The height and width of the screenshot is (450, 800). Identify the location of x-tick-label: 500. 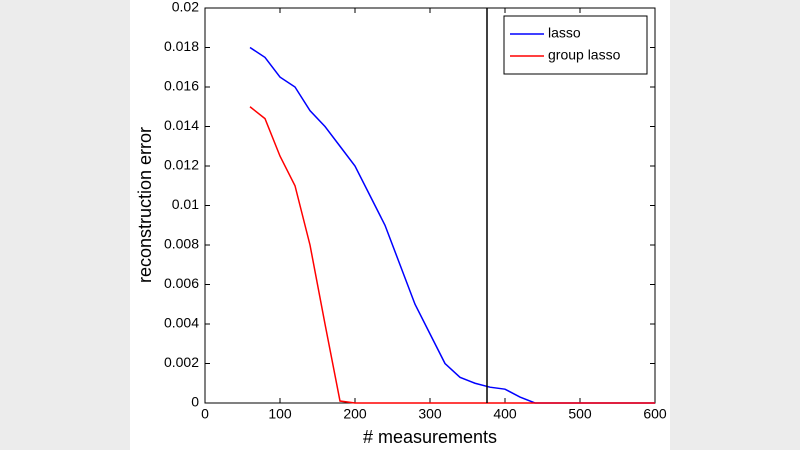
(580, 414).